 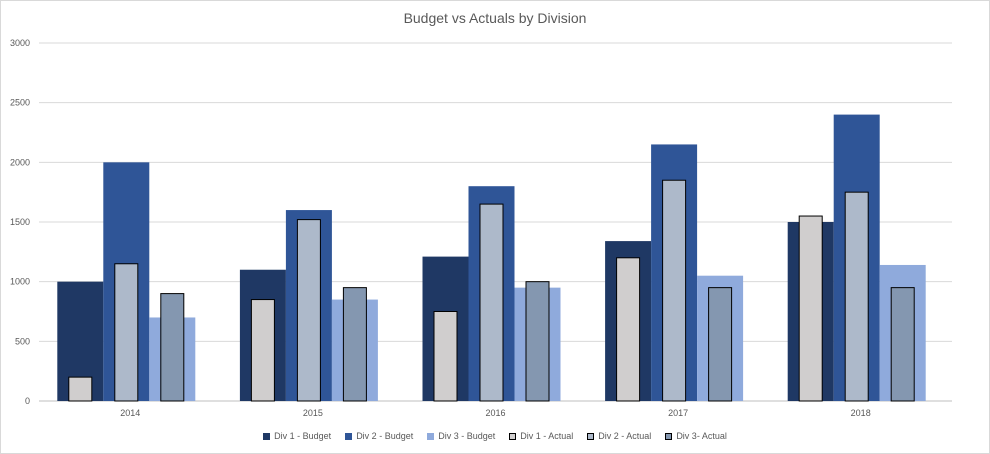 What do you see at coordinates (701, 436) in the screenshot?
I see `legend-label: Div 3- Actual` at bounding box center [701, 436].